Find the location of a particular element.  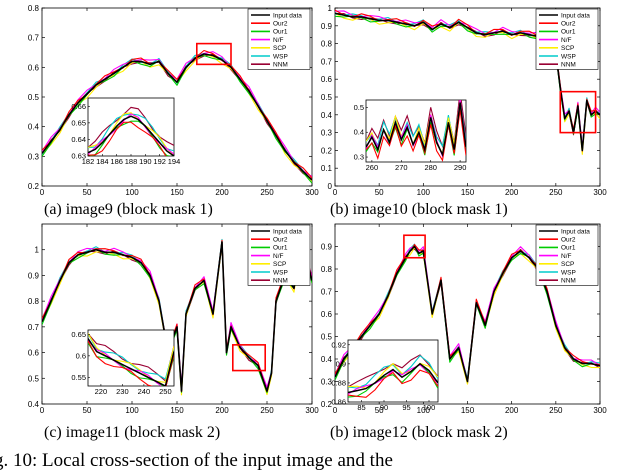

inset-x-tick-label: 100 is located at coordinates (429, 407).